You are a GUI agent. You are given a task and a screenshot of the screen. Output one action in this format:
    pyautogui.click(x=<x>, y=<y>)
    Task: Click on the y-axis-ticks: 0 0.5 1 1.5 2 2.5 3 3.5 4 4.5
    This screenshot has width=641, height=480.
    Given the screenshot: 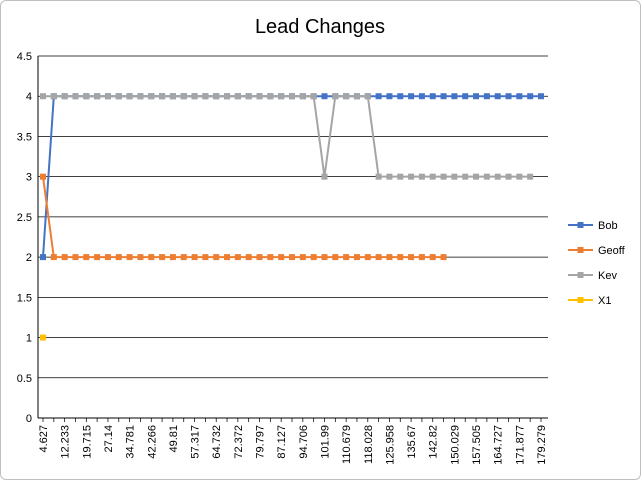 What is the action you would take?
    pyautogui.click(x=24, y=238)
    